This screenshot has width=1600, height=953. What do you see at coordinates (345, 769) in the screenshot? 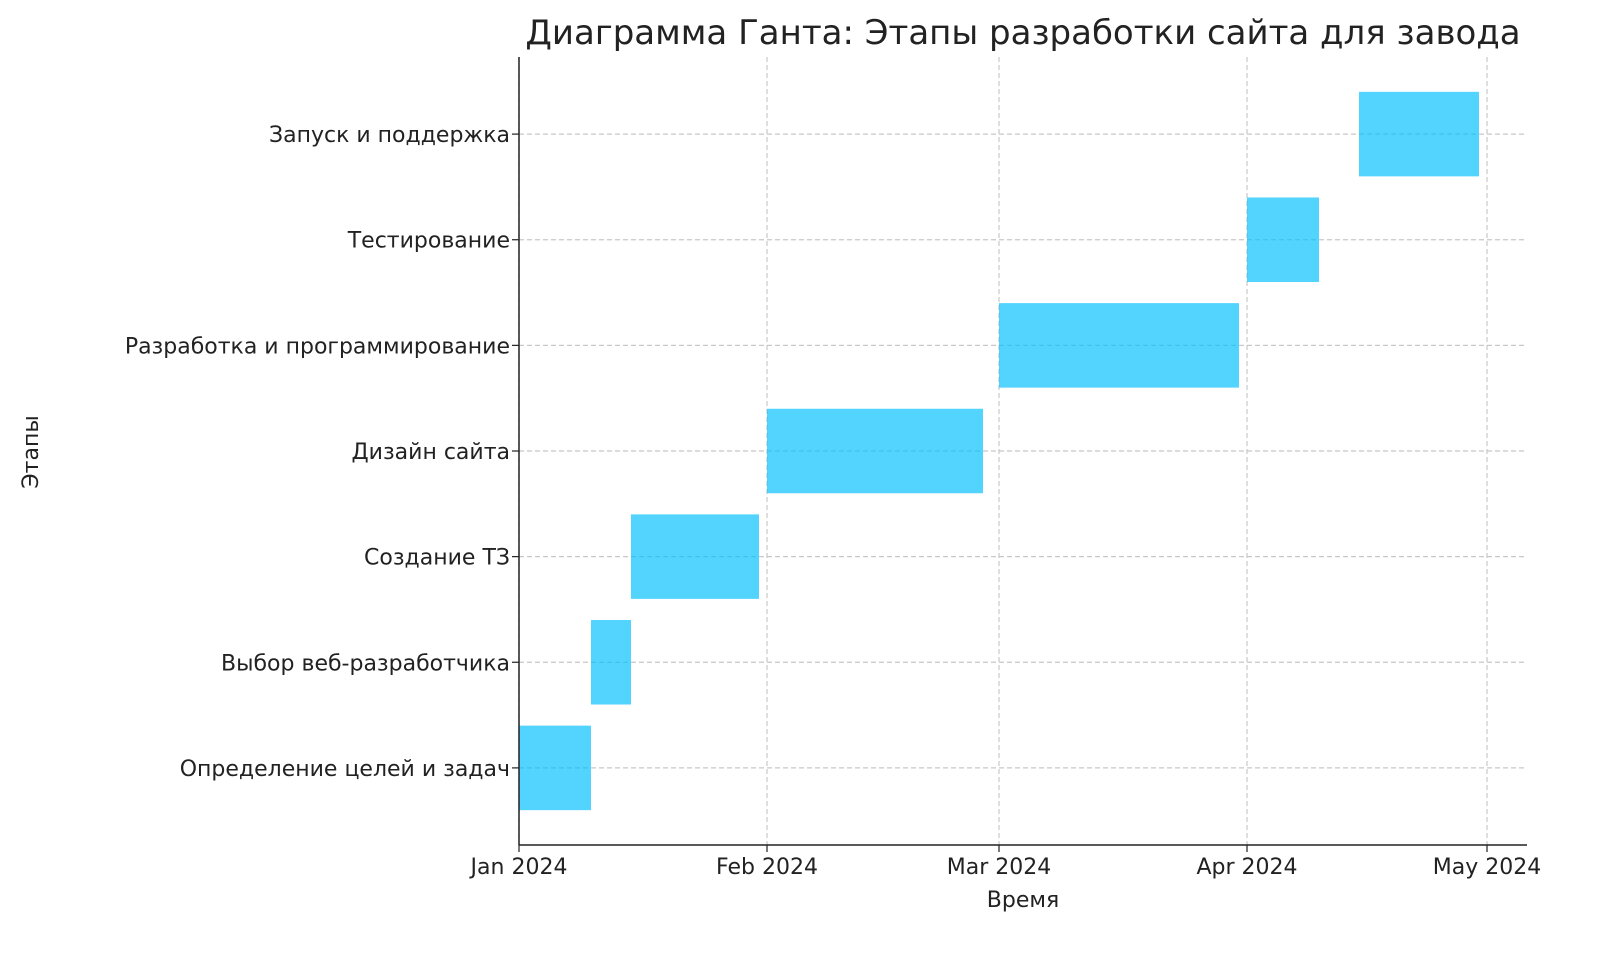
I see `y-tick-label: Определение целей и задач` at bounding box center [345, 769].